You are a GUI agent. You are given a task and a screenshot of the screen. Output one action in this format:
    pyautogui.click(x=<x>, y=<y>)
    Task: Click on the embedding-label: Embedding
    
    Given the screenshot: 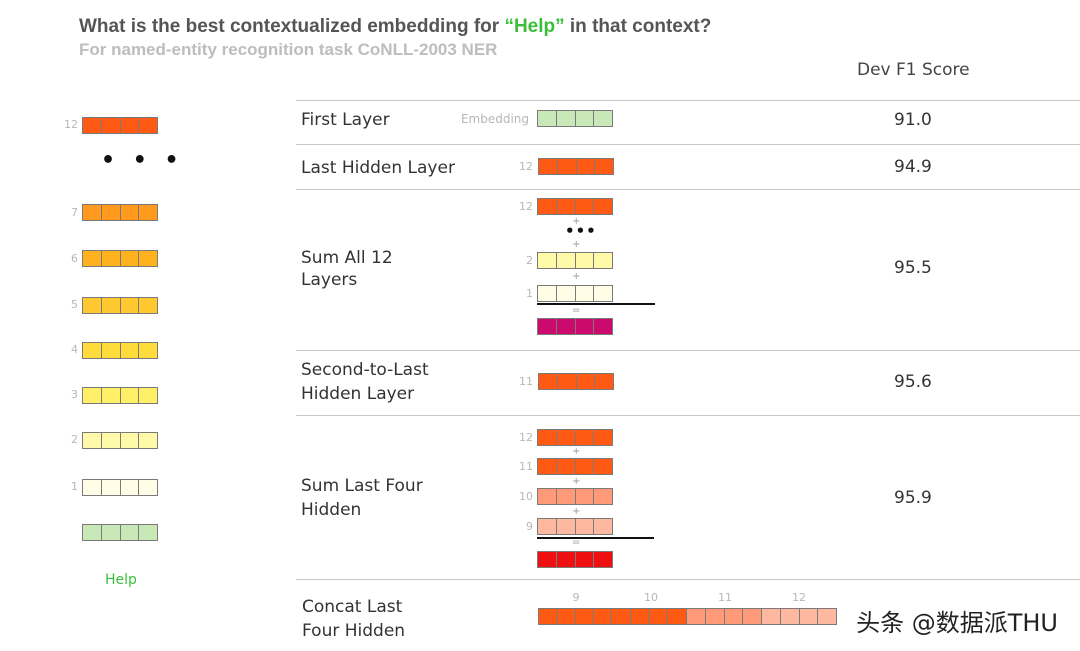 What is the action you would take?
    pyautogui.click(x=494, y=119)
    